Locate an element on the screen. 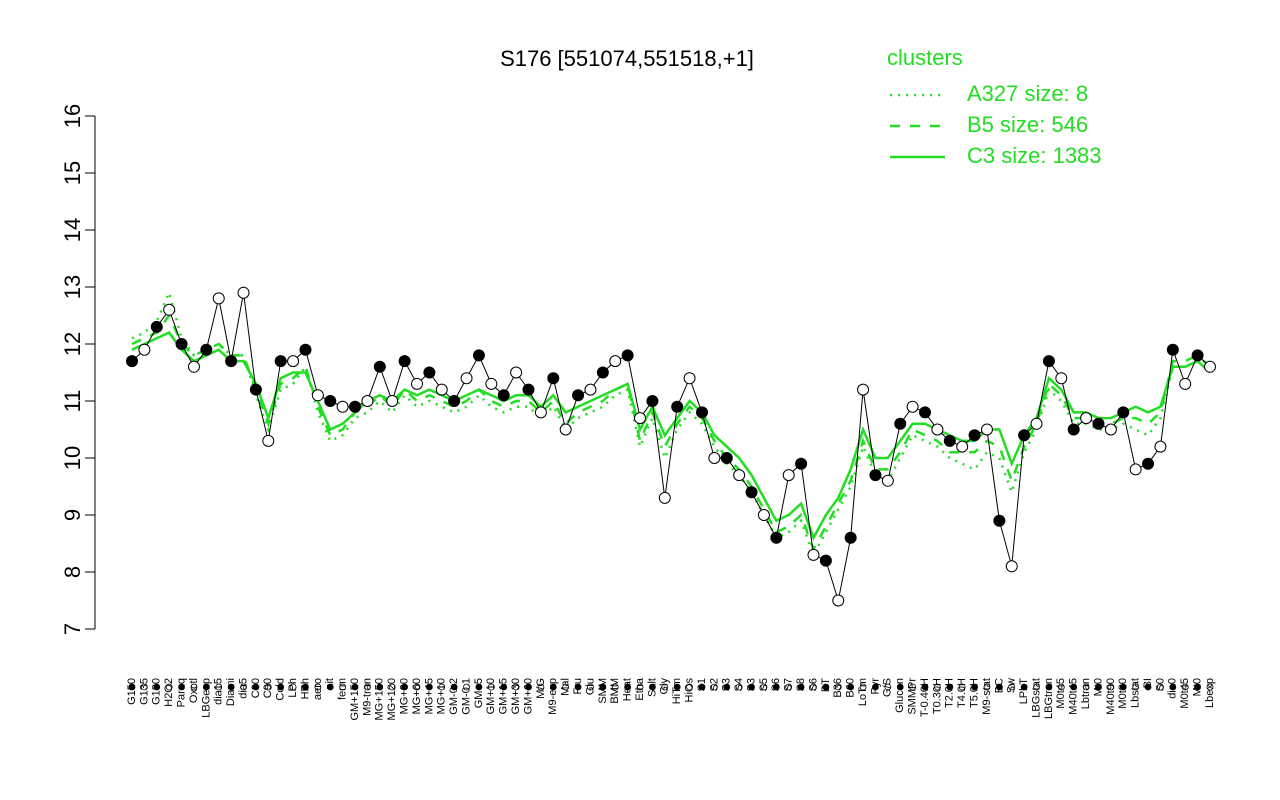  x-tick-label: M40t90 is located at coordinates (1111, 696).